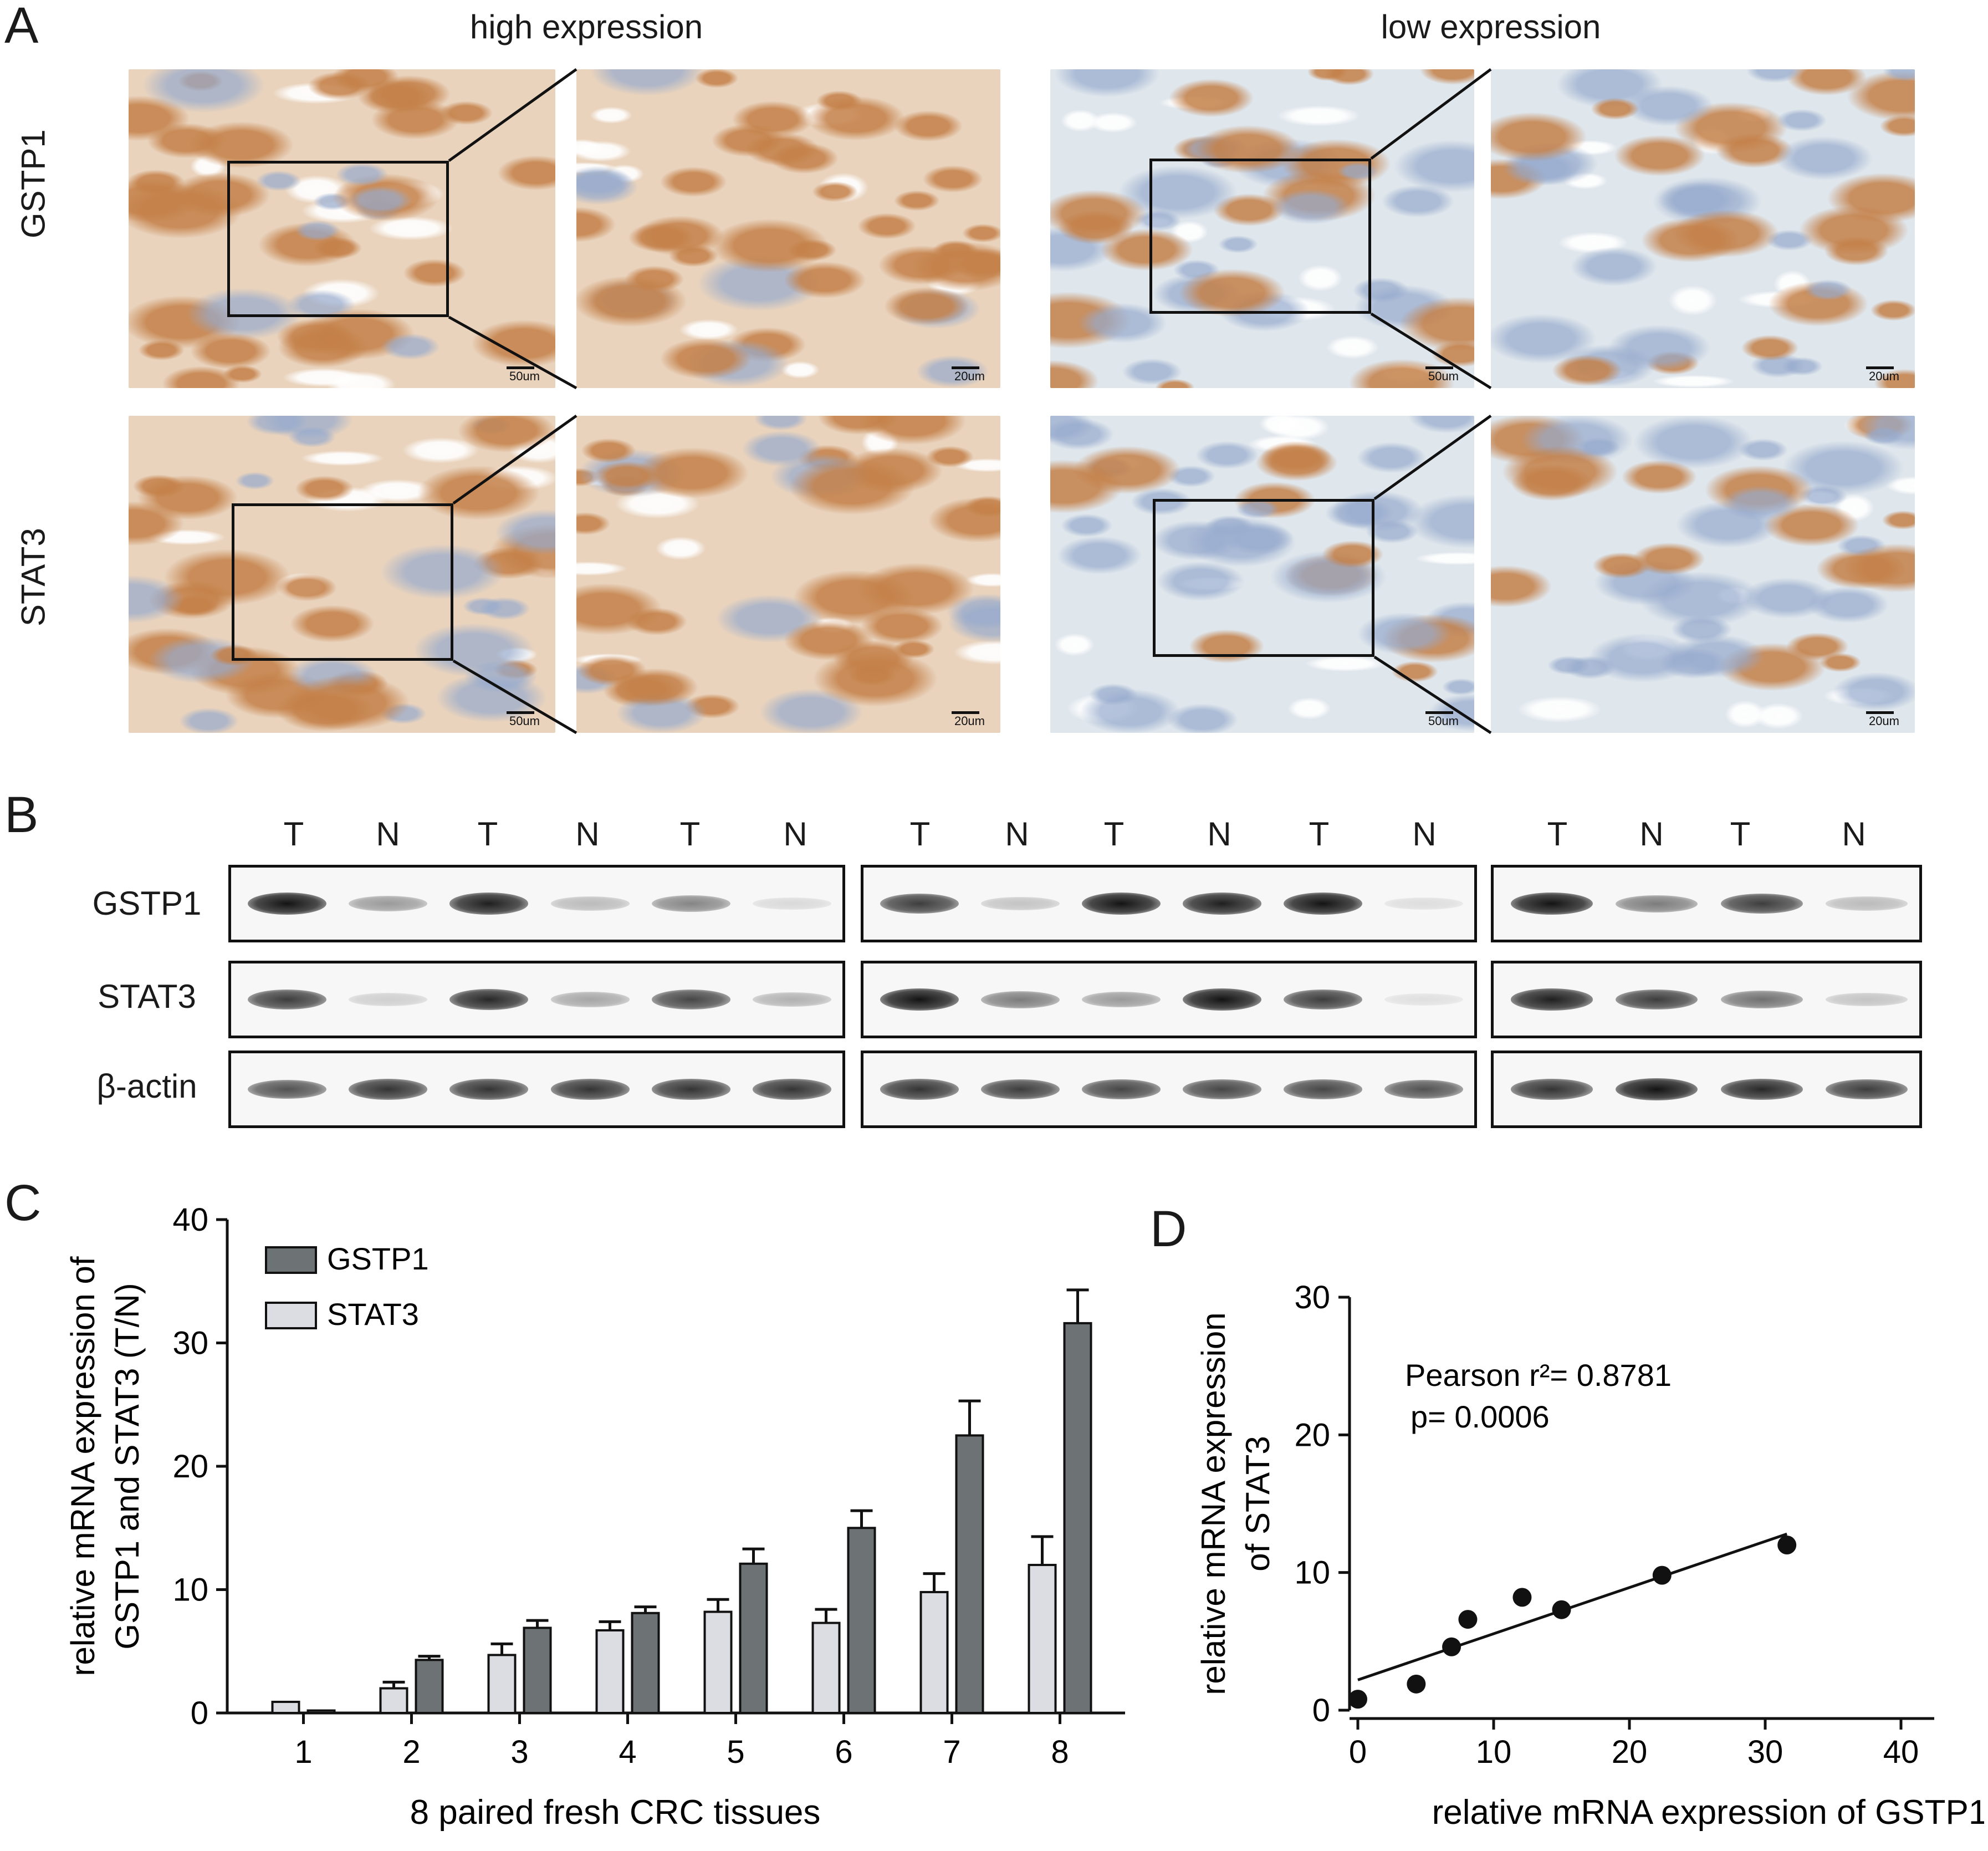  What do you see at coordinates (1480, 1416) in the screenshot?
I see `annotation-p-value: p= 0.0006` at bounding box center [1480, 1416].